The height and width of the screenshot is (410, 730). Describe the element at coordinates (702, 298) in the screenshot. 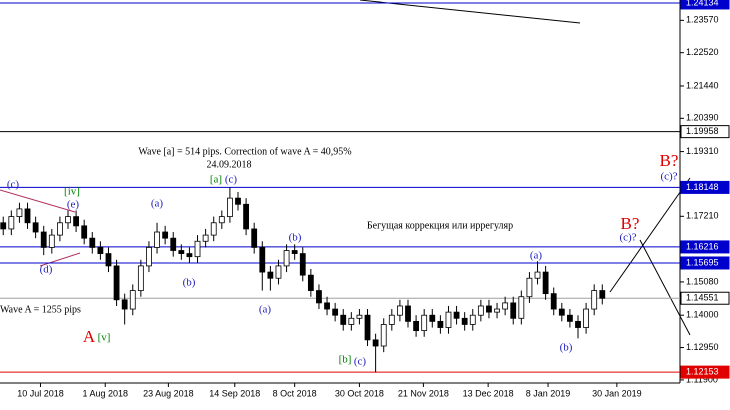

I see `level-label: 1.14551` at that location.